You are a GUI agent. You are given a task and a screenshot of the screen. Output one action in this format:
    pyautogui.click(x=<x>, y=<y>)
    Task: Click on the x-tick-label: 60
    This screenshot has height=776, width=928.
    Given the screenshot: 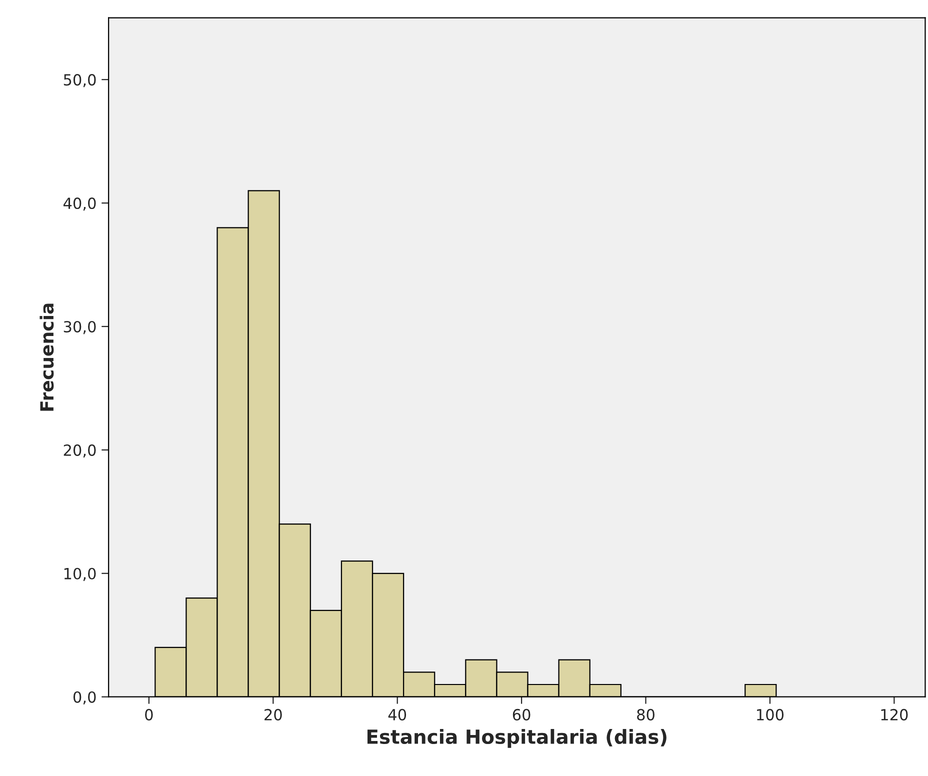 What is the action you would take?
    pyautogui.click(x=521, y=714)
    